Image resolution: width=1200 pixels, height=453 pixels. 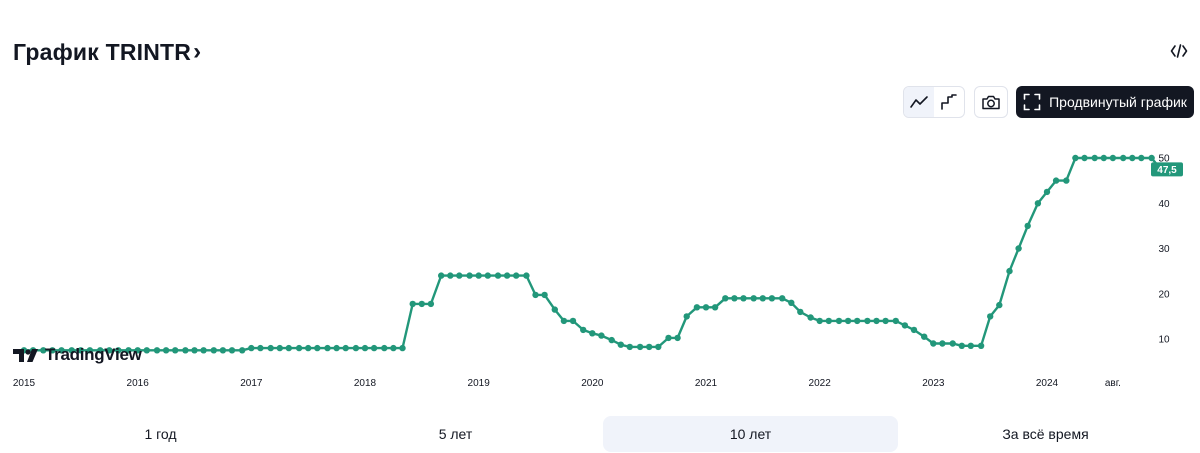 I want to click on range-5-years: 5 лет, so click(x=455, y=434).